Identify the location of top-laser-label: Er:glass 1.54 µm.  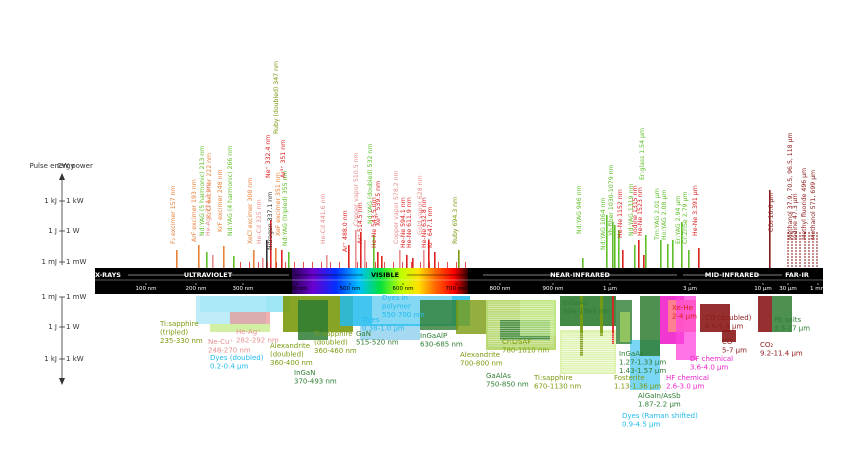
(642, 154).